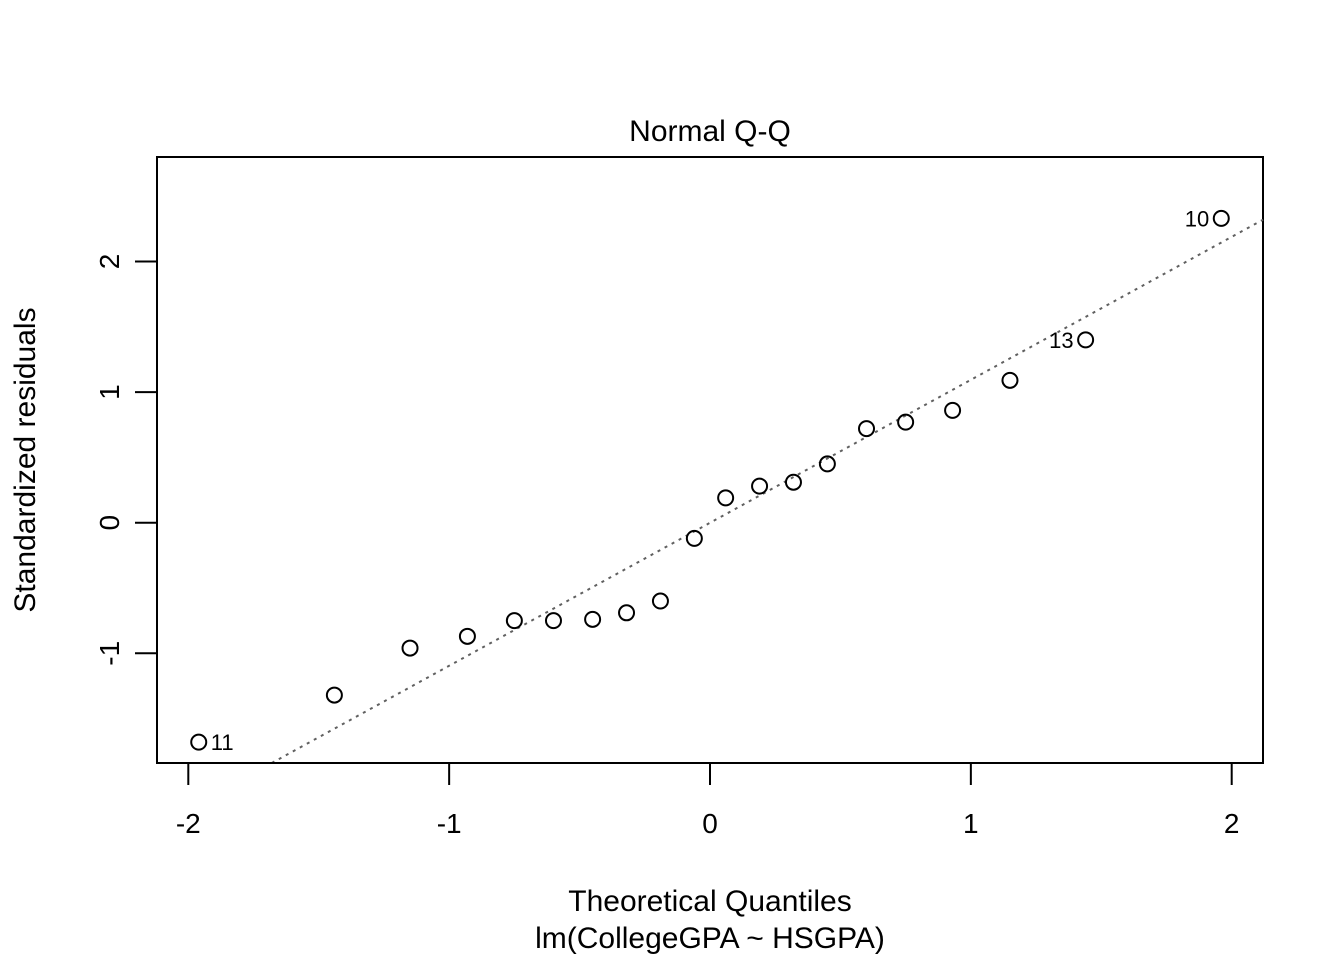  What do you see at coordinates (1061, 340) in the screenshot?
I see `point-label: 13` at bounding box center [1061, 340].